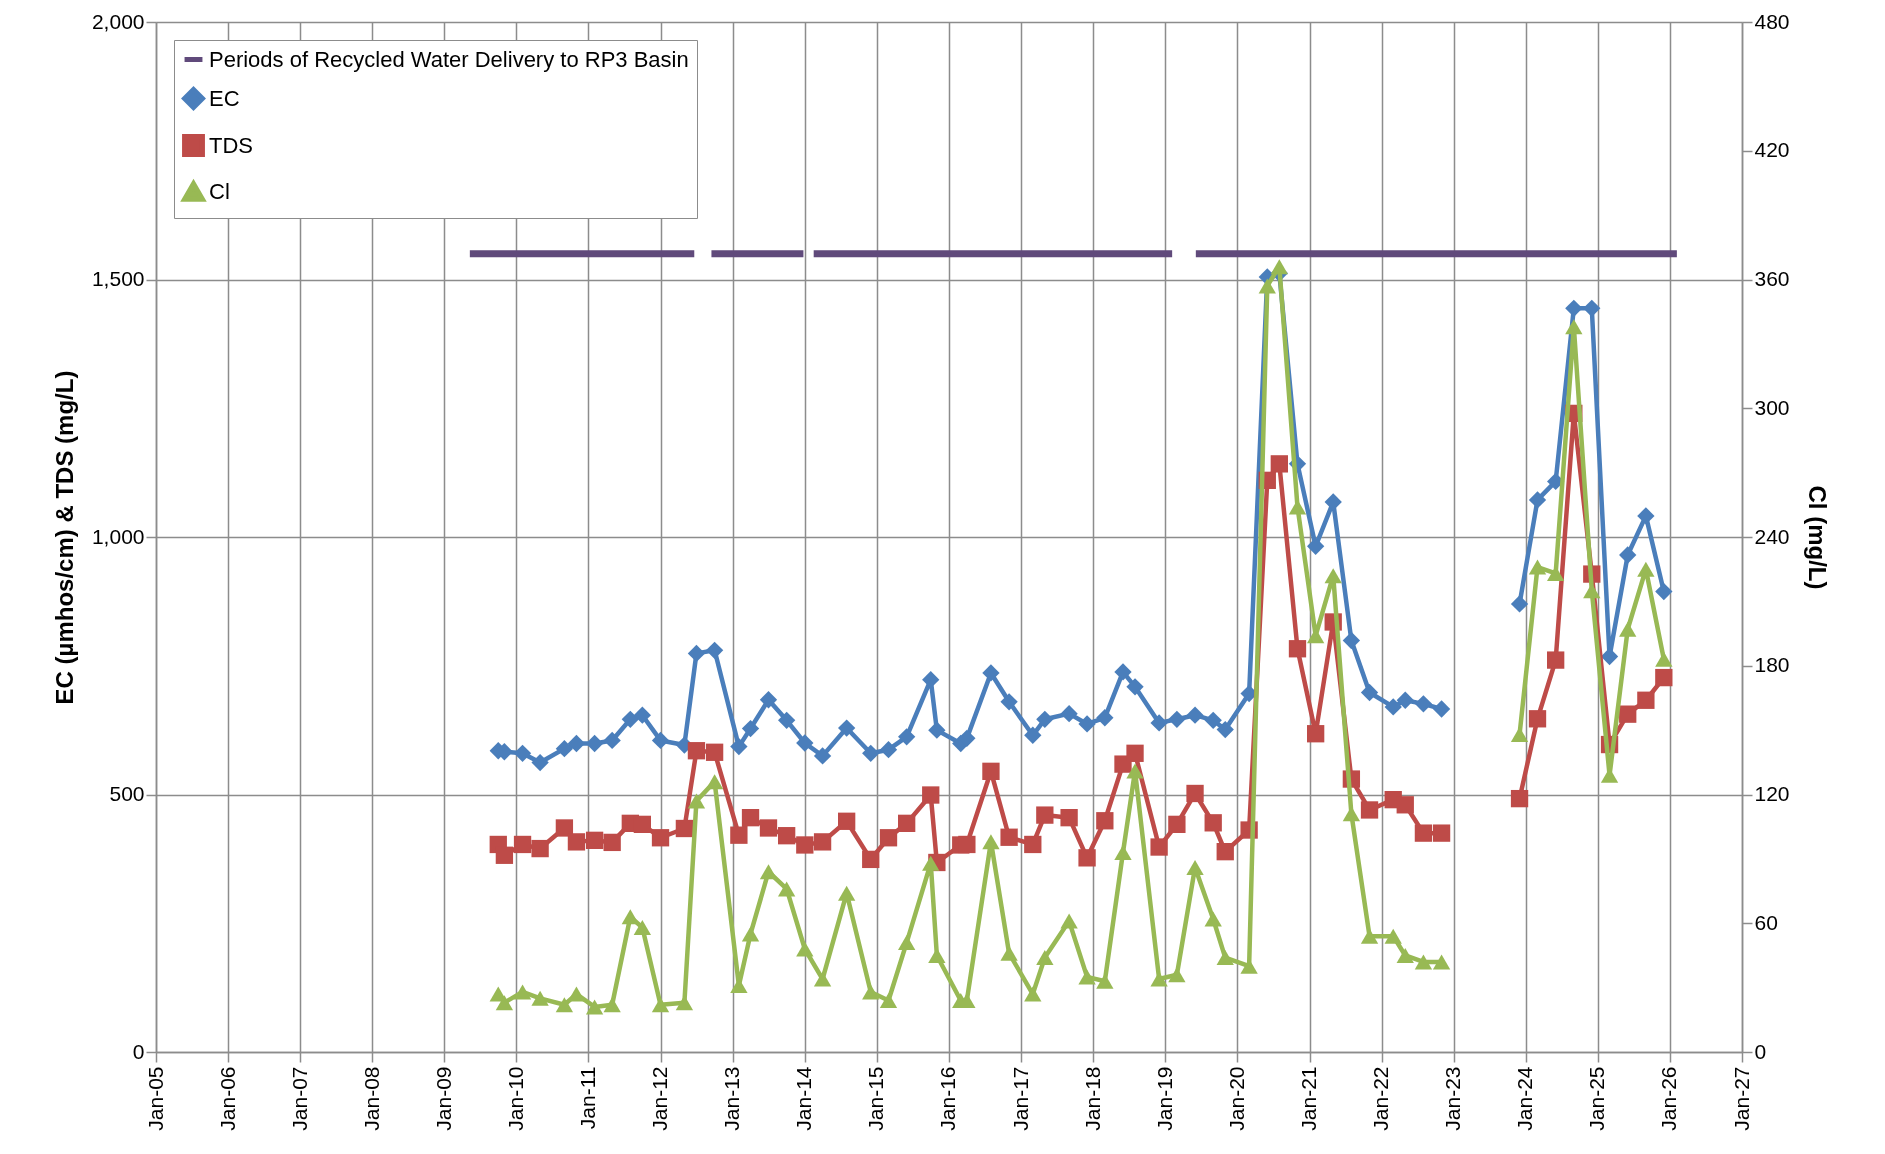 The height and width of the screenshot is (1154, 1885). I want to click on legend-label: EC, so click(224, 98).